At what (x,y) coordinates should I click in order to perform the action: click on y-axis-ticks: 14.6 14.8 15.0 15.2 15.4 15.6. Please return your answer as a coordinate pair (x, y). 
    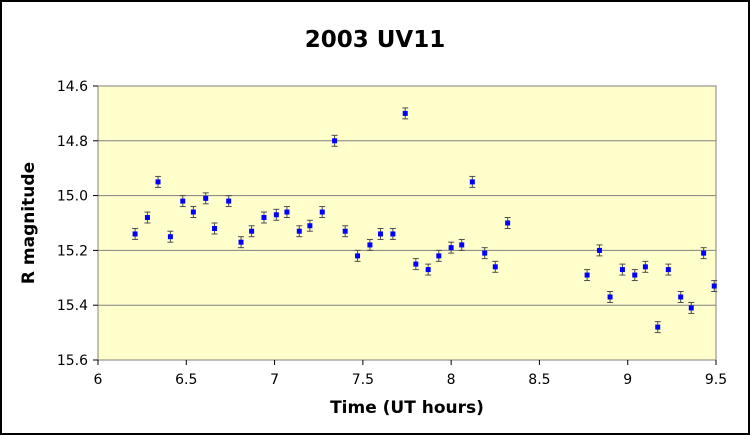
    Looking at the image, I should click on (77, 224).